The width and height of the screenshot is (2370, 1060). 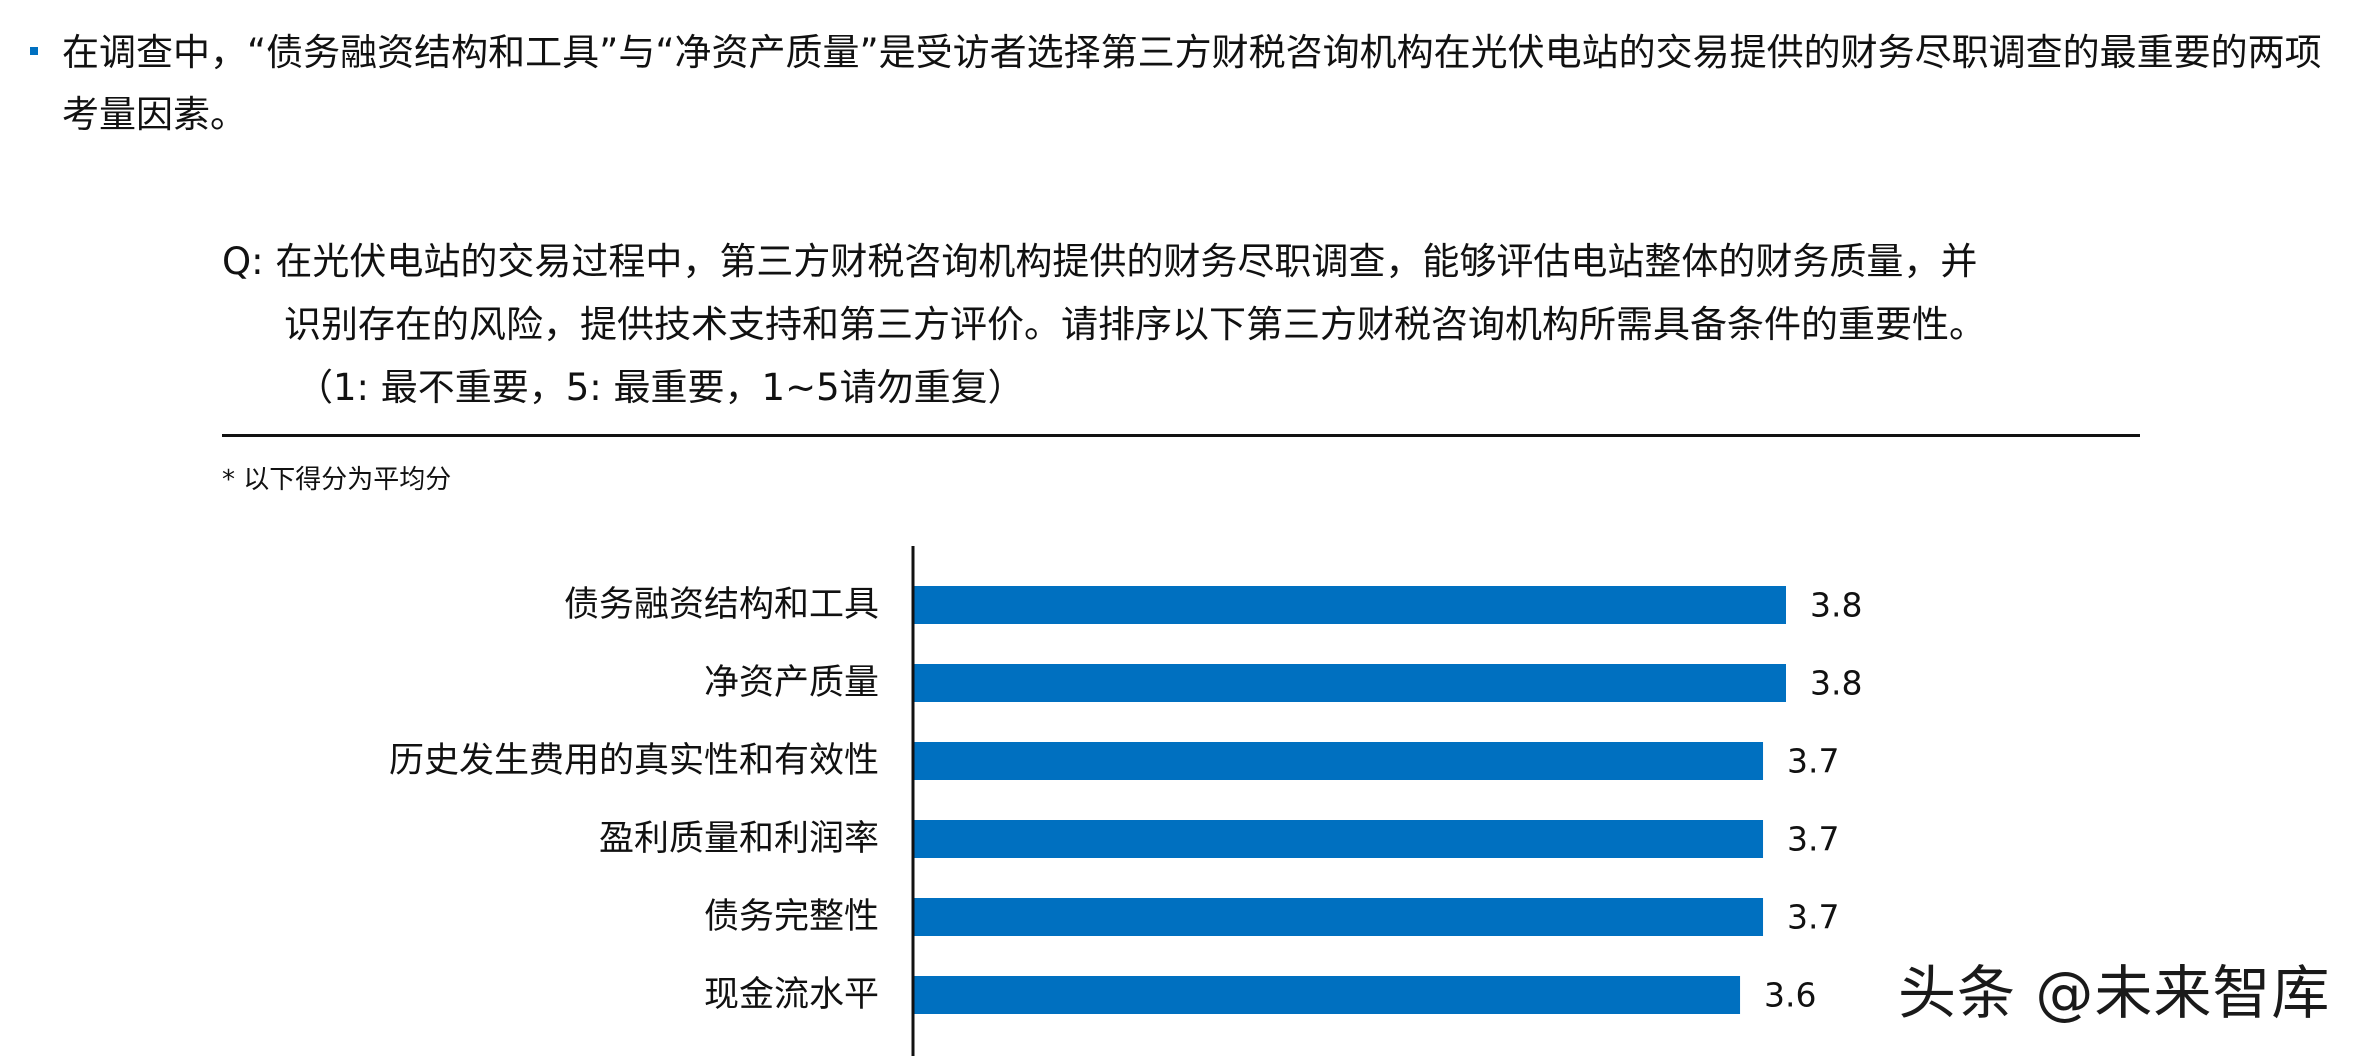 I want to click on category-label: 债务融资结构和工具, so click(x=721, y=605).